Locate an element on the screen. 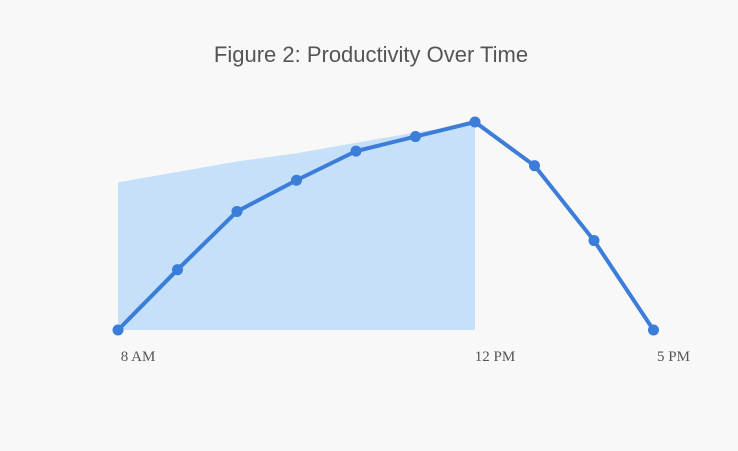 The width and height of the screenshot is (738, 451). chart-title: Figure 2: Productivity Over Time is located at coordinates (371, 54).